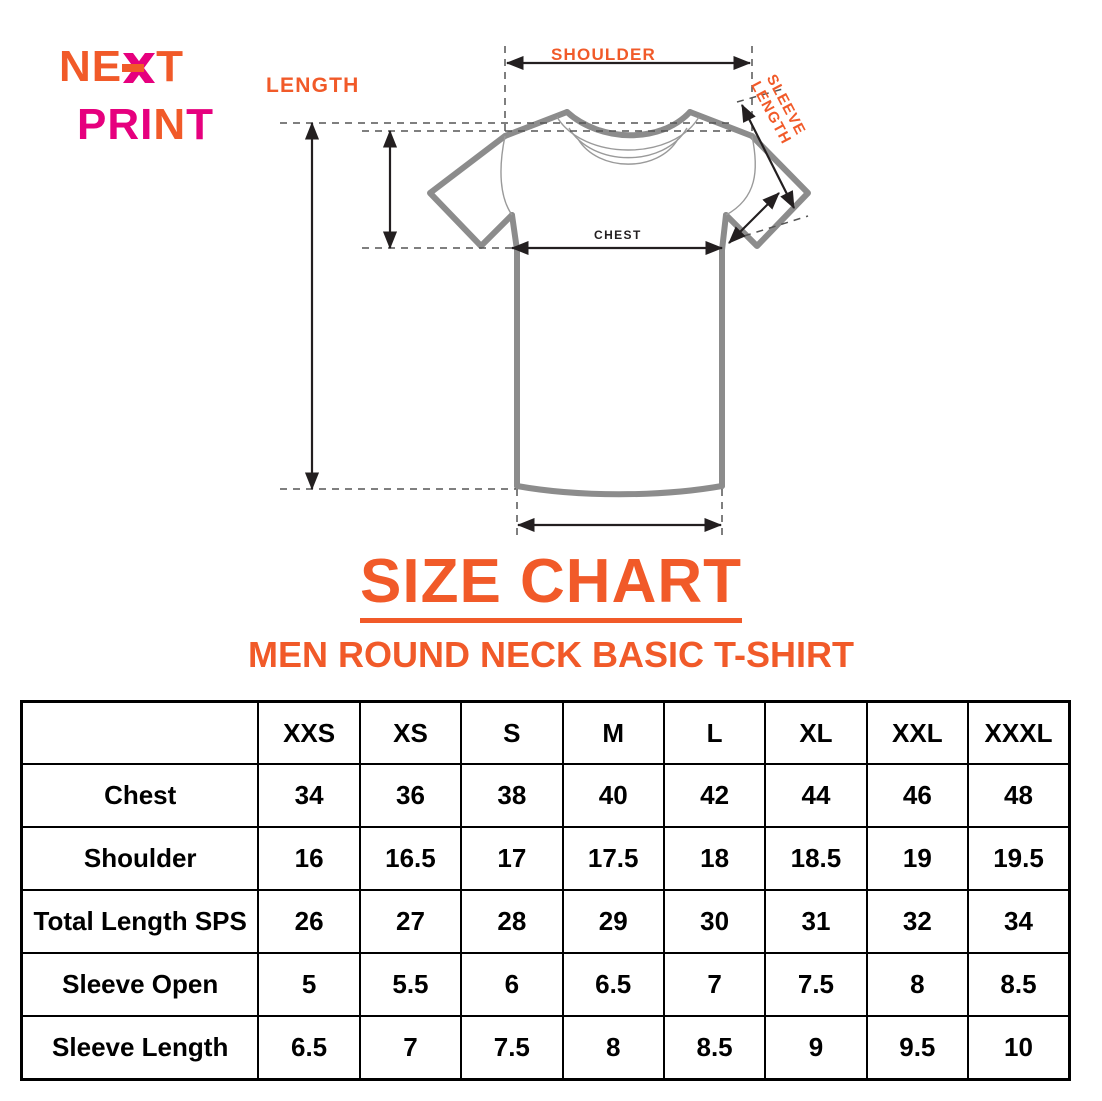 The height and width of the screenshot is (1101, 1102). Describe the element at coordinates (816, 1048) in the screenshot. I see `cell-sleeve-length-xl: 9` at that location.